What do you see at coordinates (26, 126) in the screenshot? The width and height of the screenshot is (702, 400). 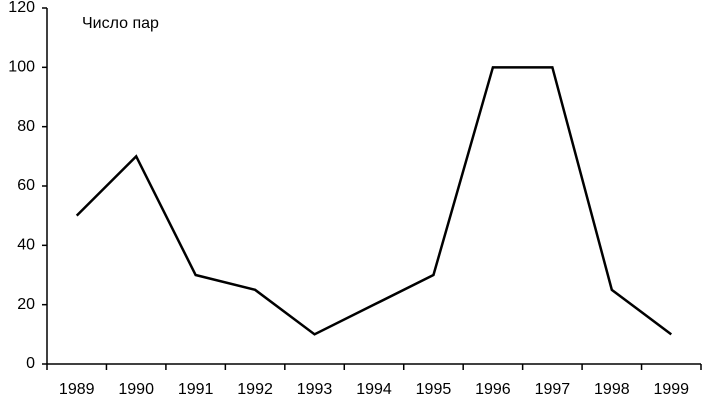 I see `y-tick-label: 80` at bounding box center [26, 126].